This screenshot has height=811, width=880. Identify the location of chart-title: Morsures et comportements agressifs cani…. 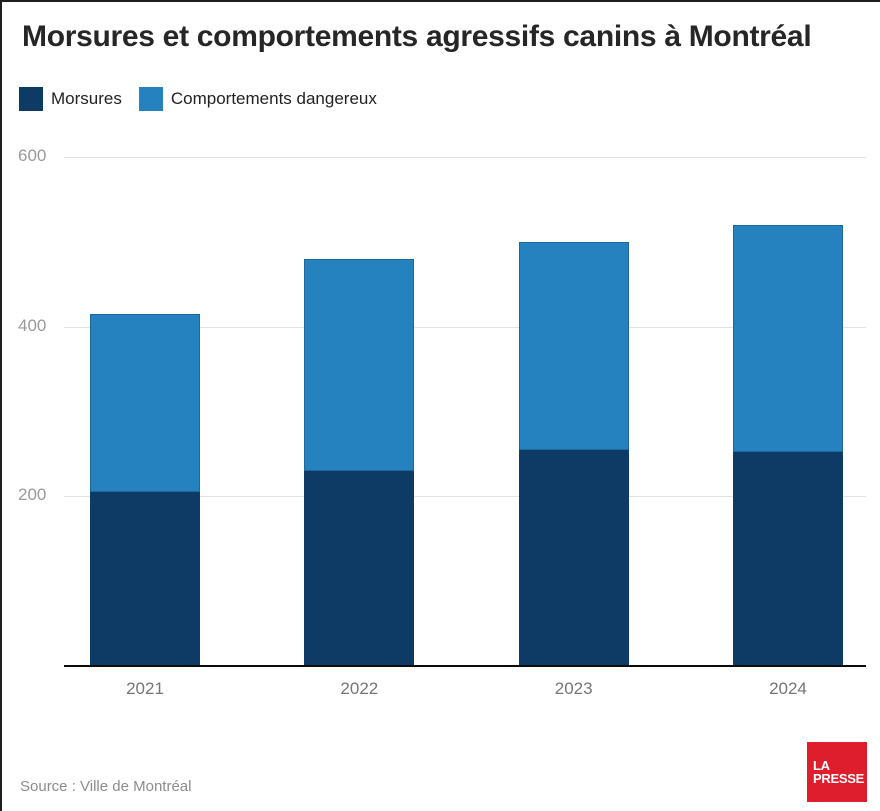
(417, 36).